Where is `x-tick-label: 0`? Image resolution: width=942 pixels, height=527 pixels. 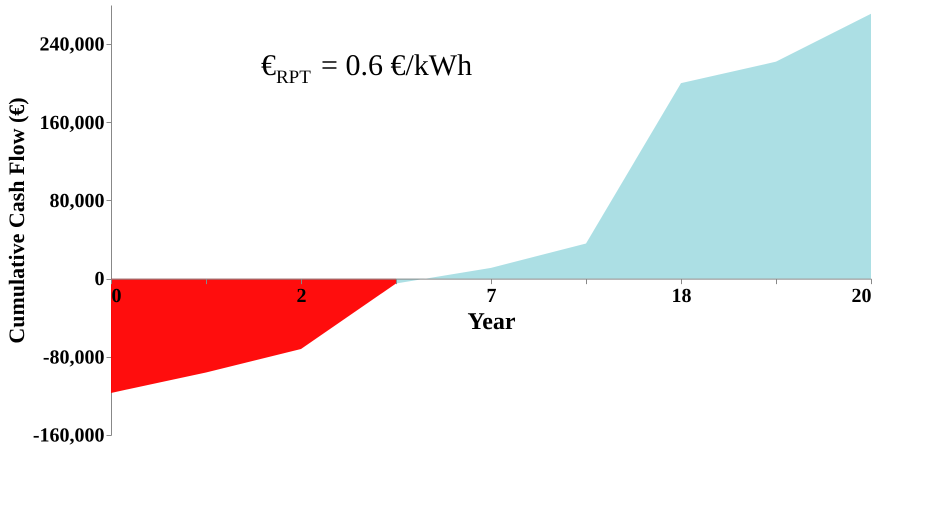 x-tick-label: 0 is located at coordinates (117, 296).